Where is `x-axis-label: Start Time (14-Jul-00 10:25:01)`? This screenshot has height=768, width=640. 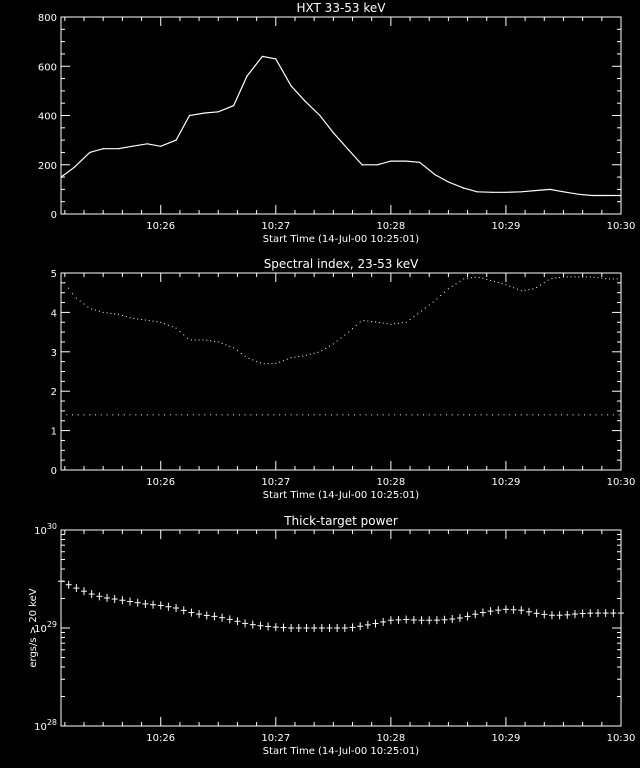
x-axis-label: Start Time (14-Jul-00 10:25:01) is located at coordinates (341, 495).